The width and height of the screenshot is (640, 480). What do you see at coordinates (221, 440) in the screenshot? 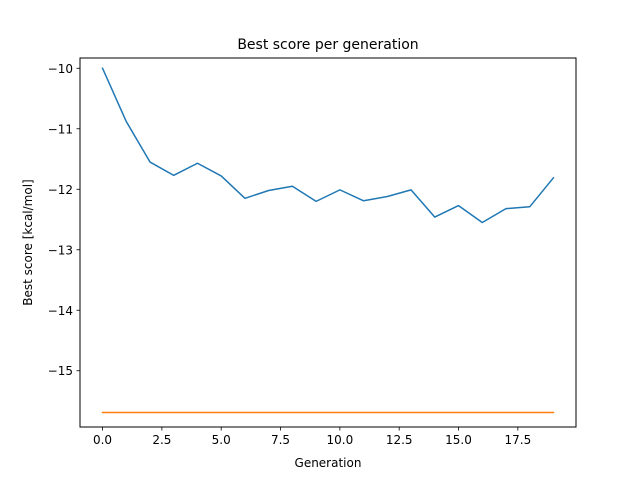
I see `x-tick-label: 5.0` at bounding box center [221, 440].